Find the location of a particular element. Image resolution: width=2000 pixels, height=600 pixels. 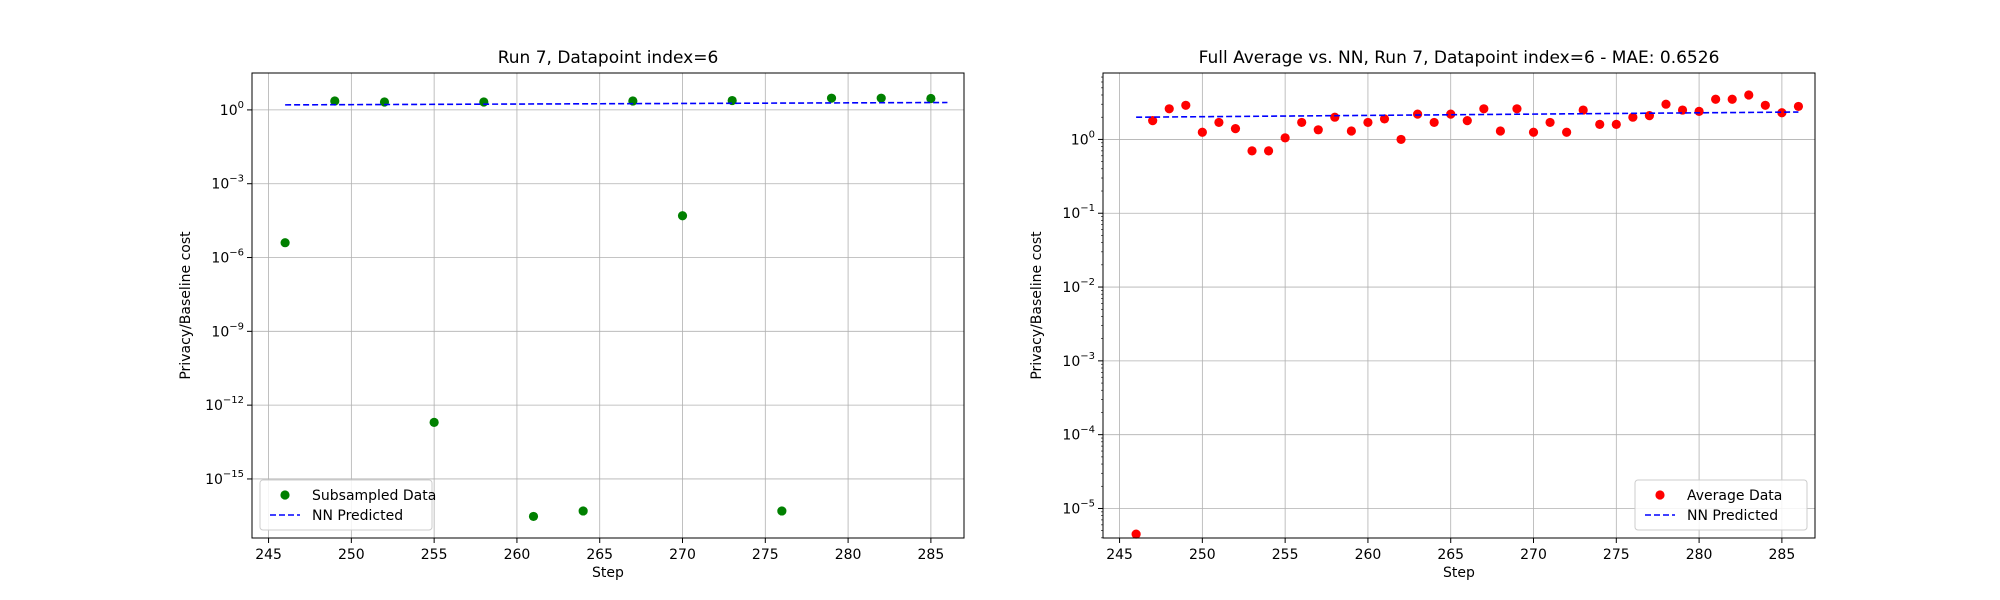

x-tick-label: 285 is located at coordinates (931, 555).